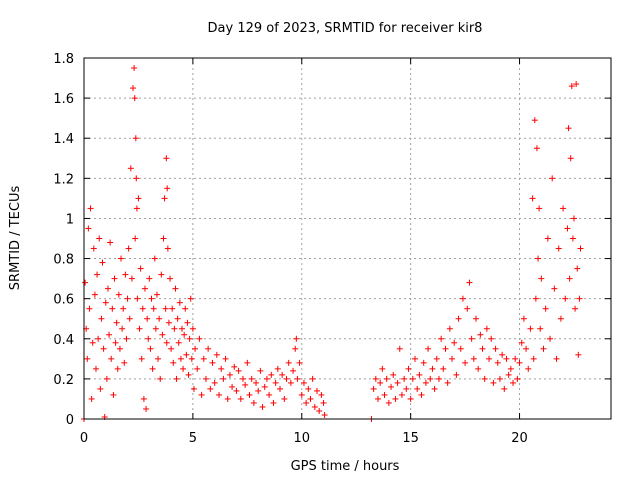 This screenshot has height=480, width=640. Describe the element at coordinates (63, 179) in the screenshot. I see `y-tick-label: 1.2` at that location.